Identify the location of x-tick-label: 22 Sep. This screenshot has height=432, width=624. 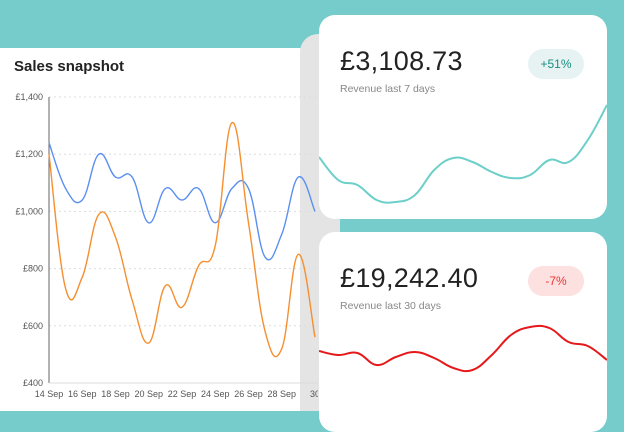
(182, 394).